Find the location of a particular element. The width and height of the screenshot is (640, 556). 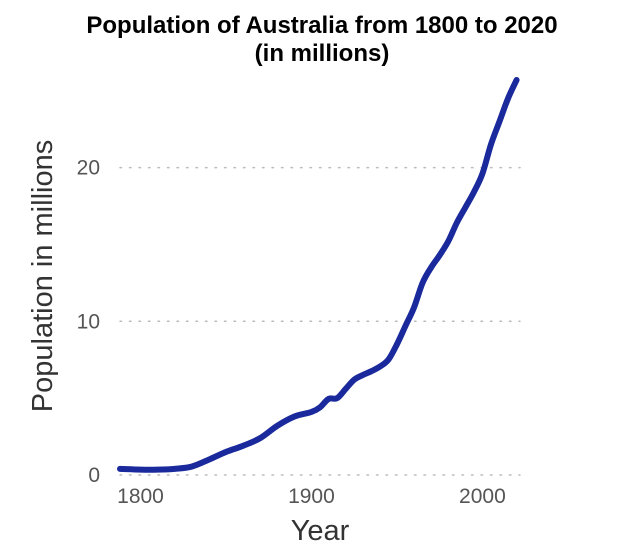

y-tick-label: 10 is located at coordinates (88, 321).